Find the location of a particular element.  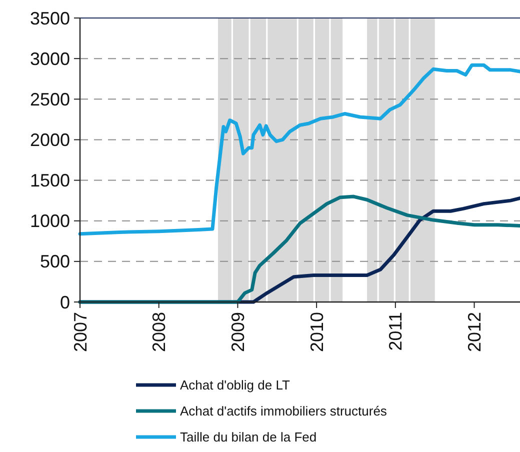

x-tick-label: 2008 is located at coordinates (159, 332).